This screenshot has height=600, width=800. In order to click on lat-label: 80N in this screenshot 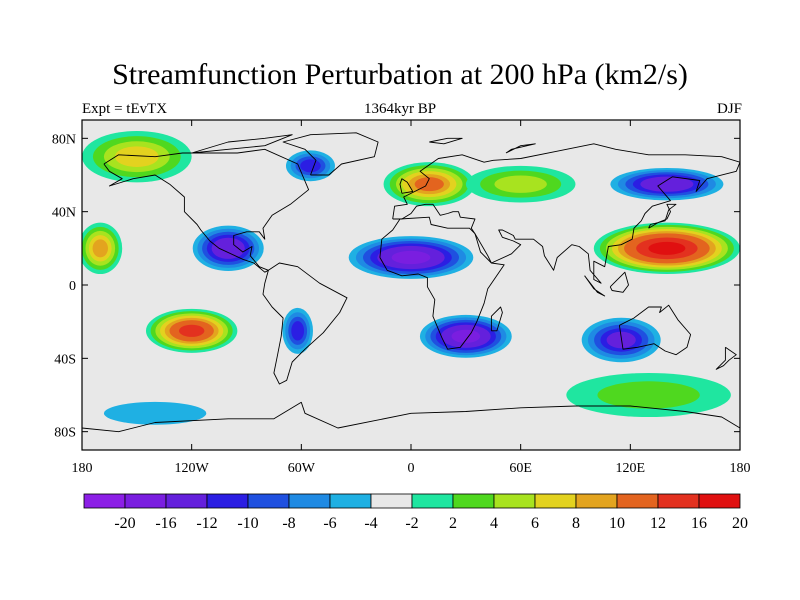, I will do `click(64, 139)`.